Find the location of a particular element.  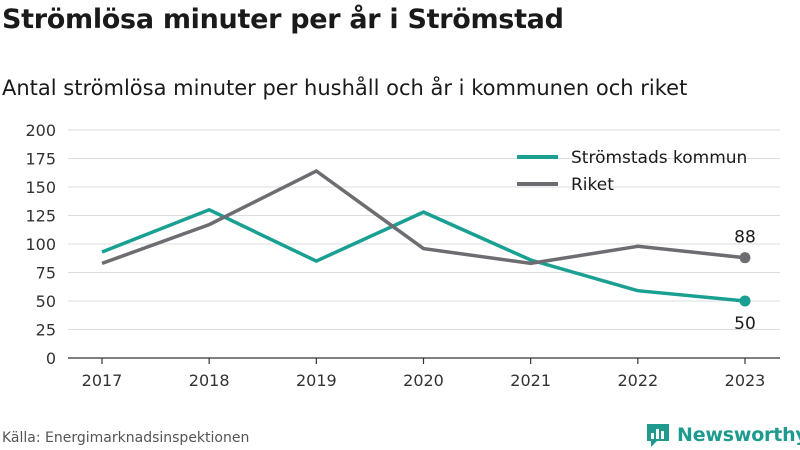

brand-logo: Newsworthy is located at coordinates (722, 435).